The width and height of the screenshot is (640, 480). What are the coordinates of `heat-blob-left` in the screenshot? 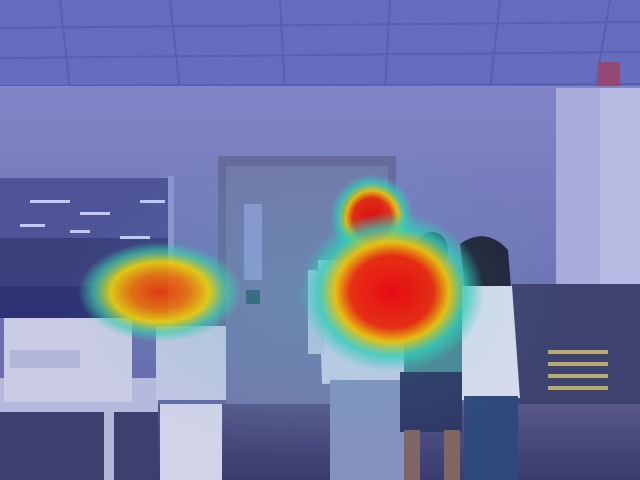 It's located at (160, 292).